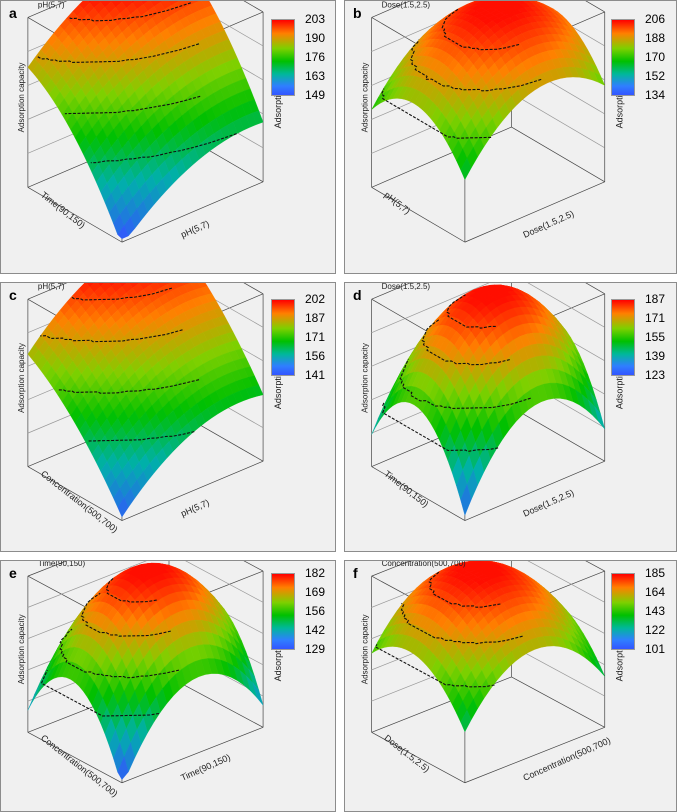  I want to click on panel-label: a, so click(13, 13).